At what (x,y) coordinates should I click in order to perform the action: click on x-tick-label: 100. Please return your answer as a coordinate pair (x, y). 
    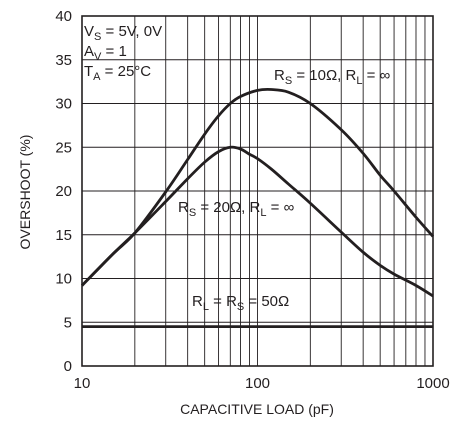
    Looking at the image, I should click on (257, 383).